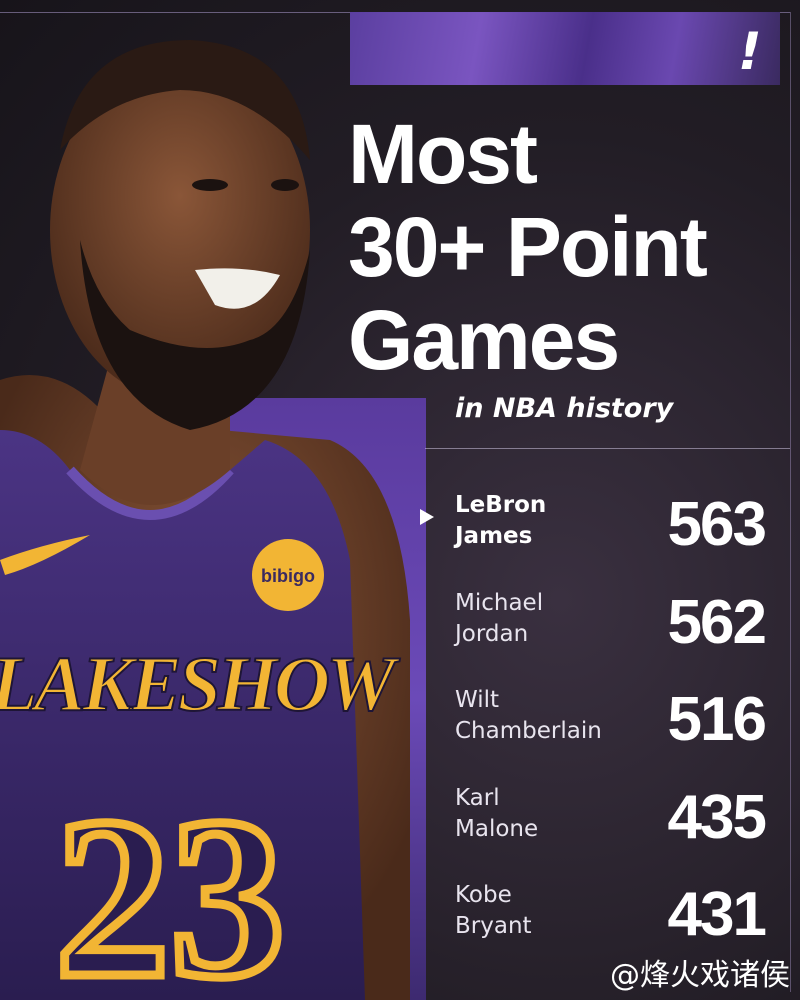 The width and height of the screenshot is (800, 1000). Describe the element at coordinates (717, 914) in the screenshot. I see `point-games-value: 431` at that location.